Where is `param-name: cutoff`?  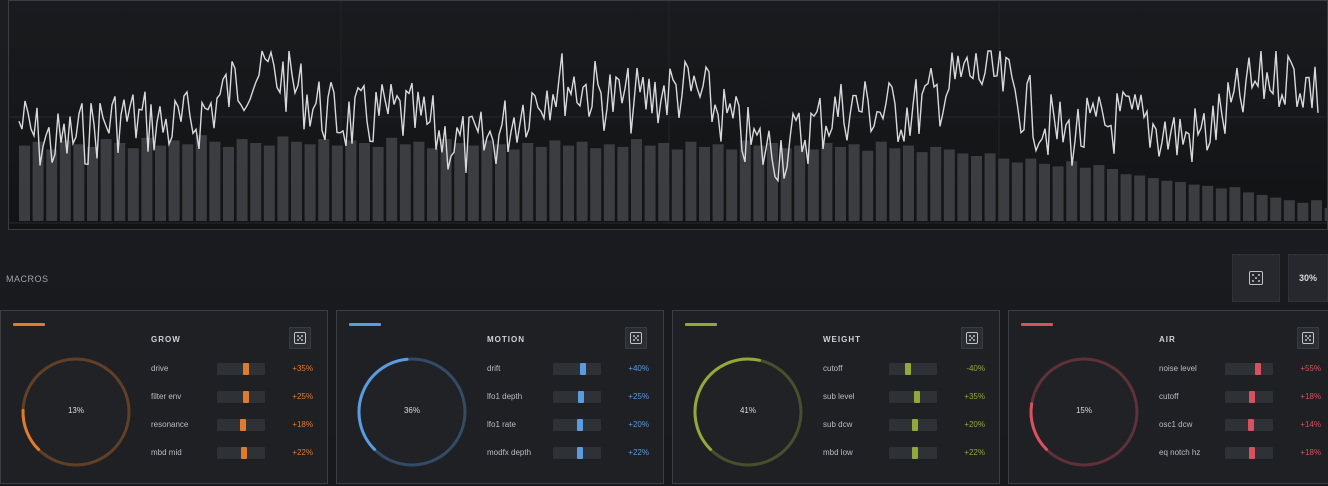
param-name: cutoff is located at coordinates (1169, 396).